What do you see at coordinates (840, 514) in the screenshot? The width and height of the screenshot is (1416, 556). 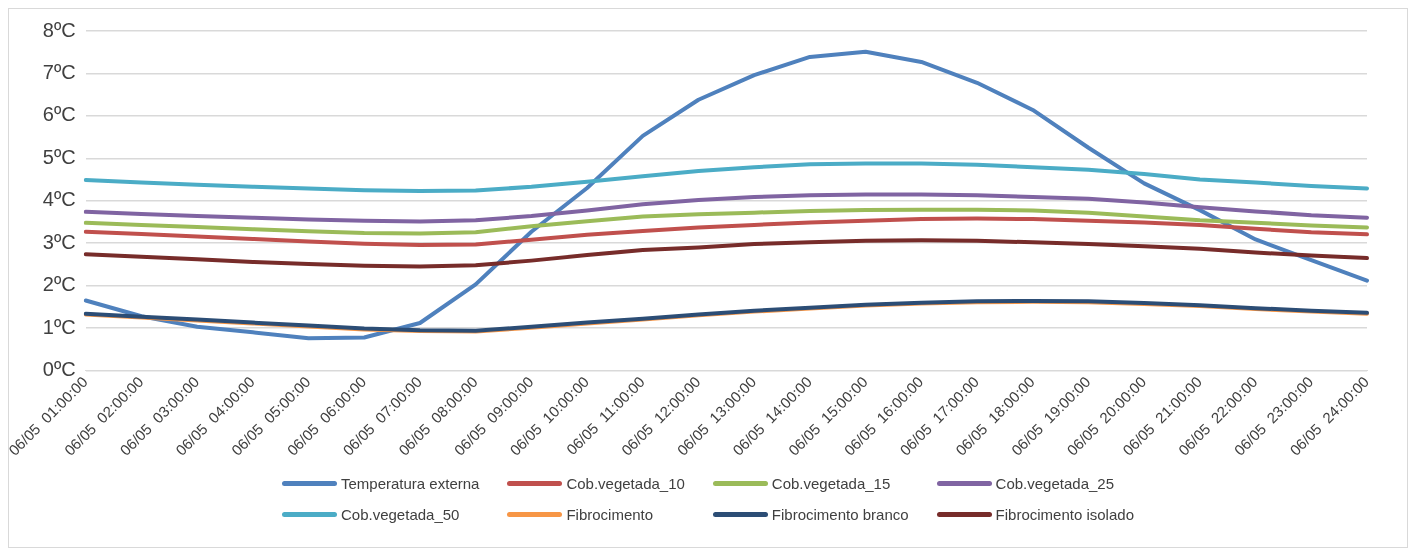 I see `legend-label: Fibrocimento branco` at bounding box center [840, 514].